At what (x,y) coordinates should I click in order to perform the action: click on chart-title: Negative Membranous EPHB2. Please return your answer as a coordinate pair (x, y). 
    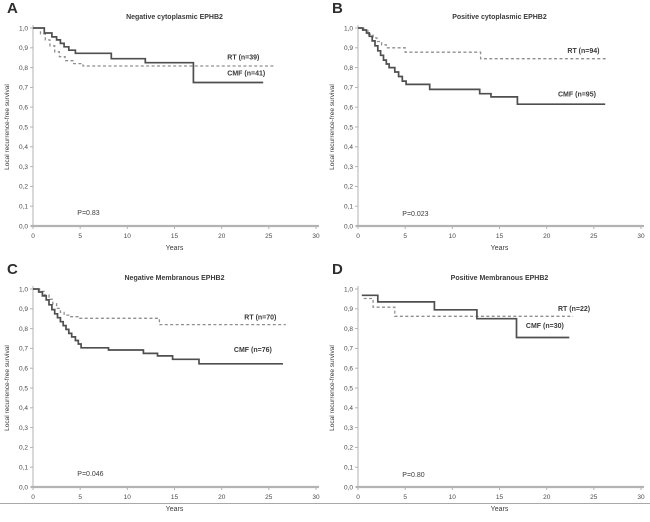
    Looking at the image, I should click on (175, 278).